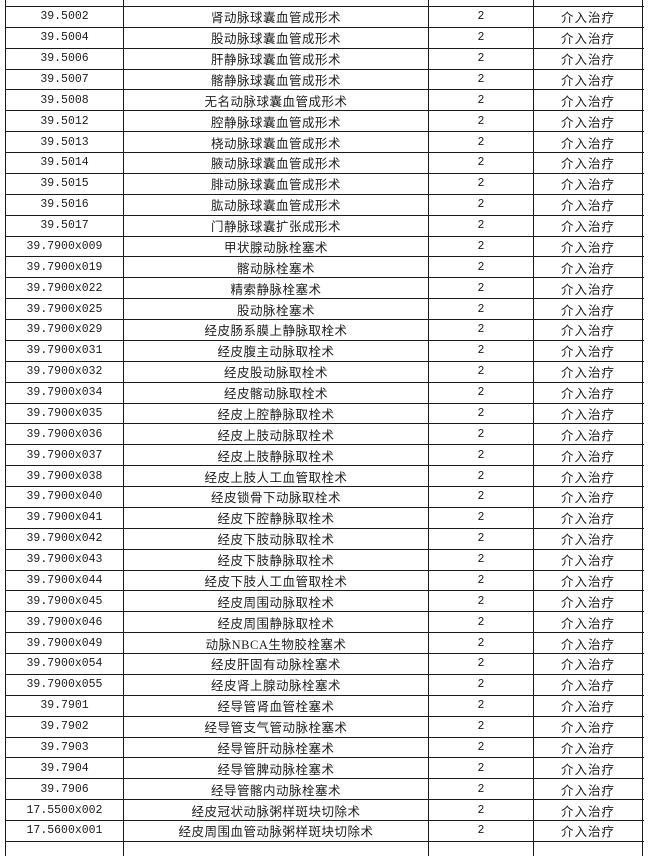 The image size is (656, 856). I want to click on table-row: 39.7904 经导管脾动脉栓塞术 2 介入治疗, so click(325, 769).